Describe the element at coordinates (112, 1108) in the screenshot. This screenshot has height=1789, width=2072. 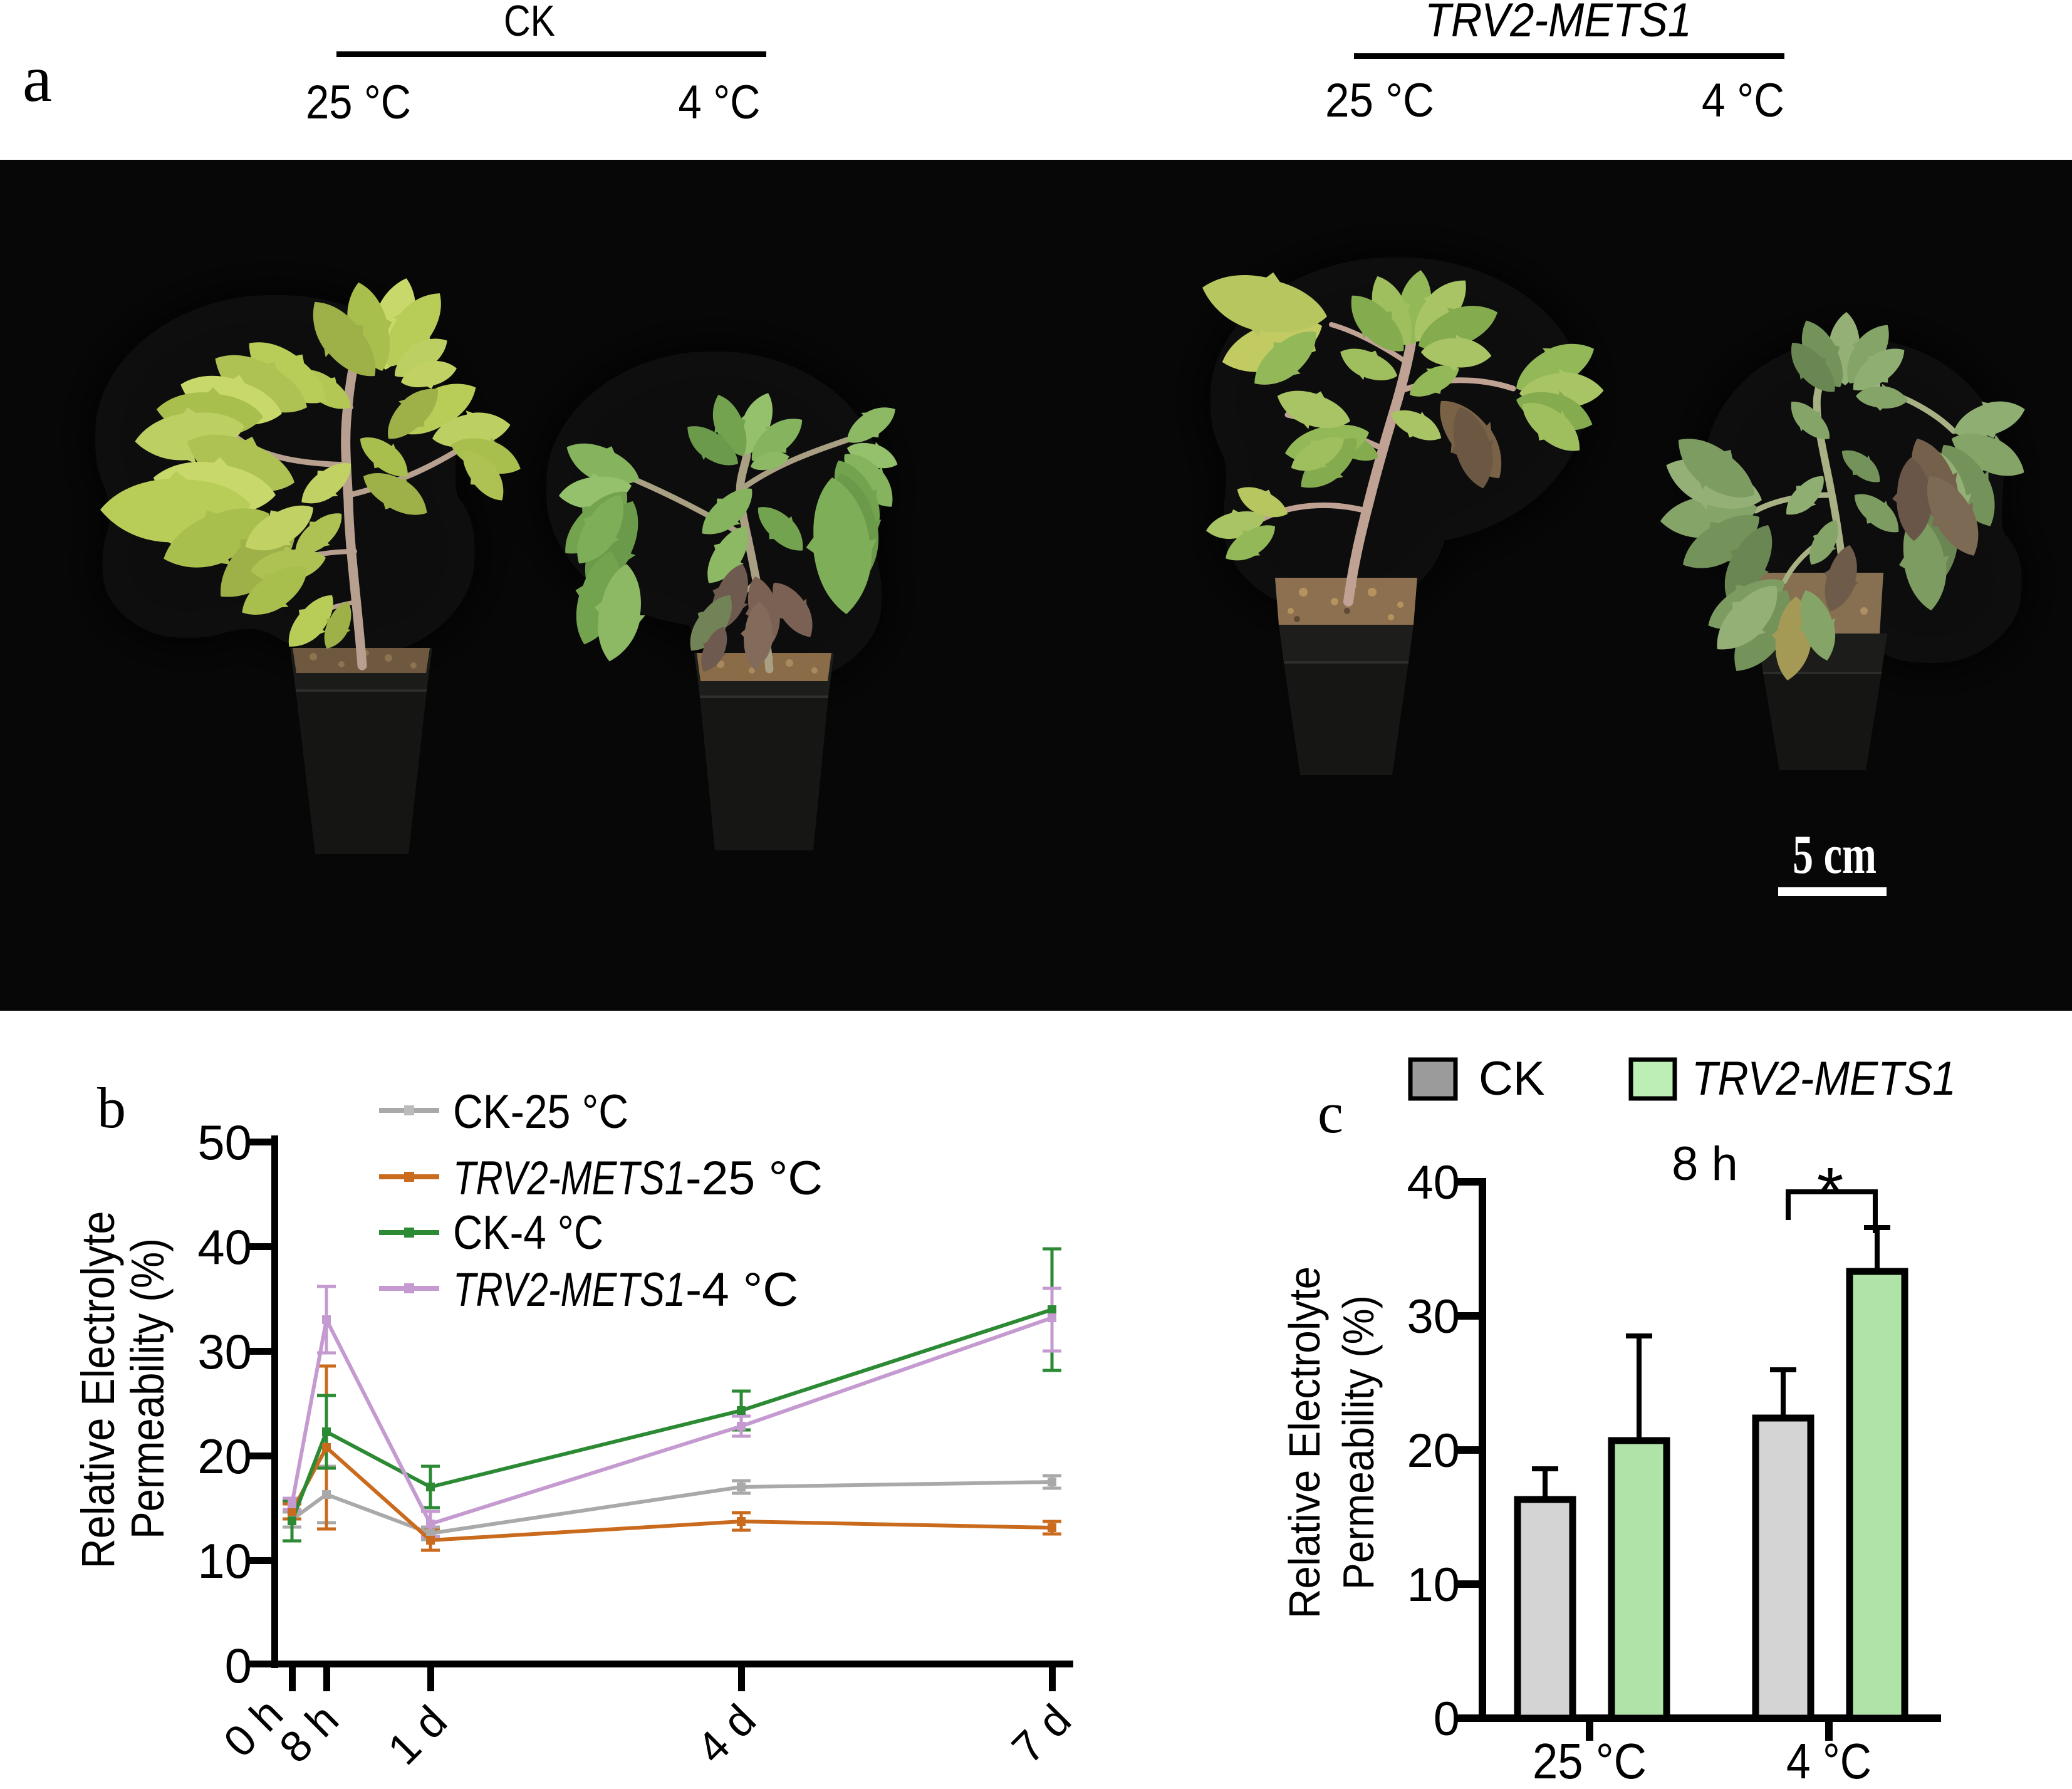
I see `svg-text: b` at that location.